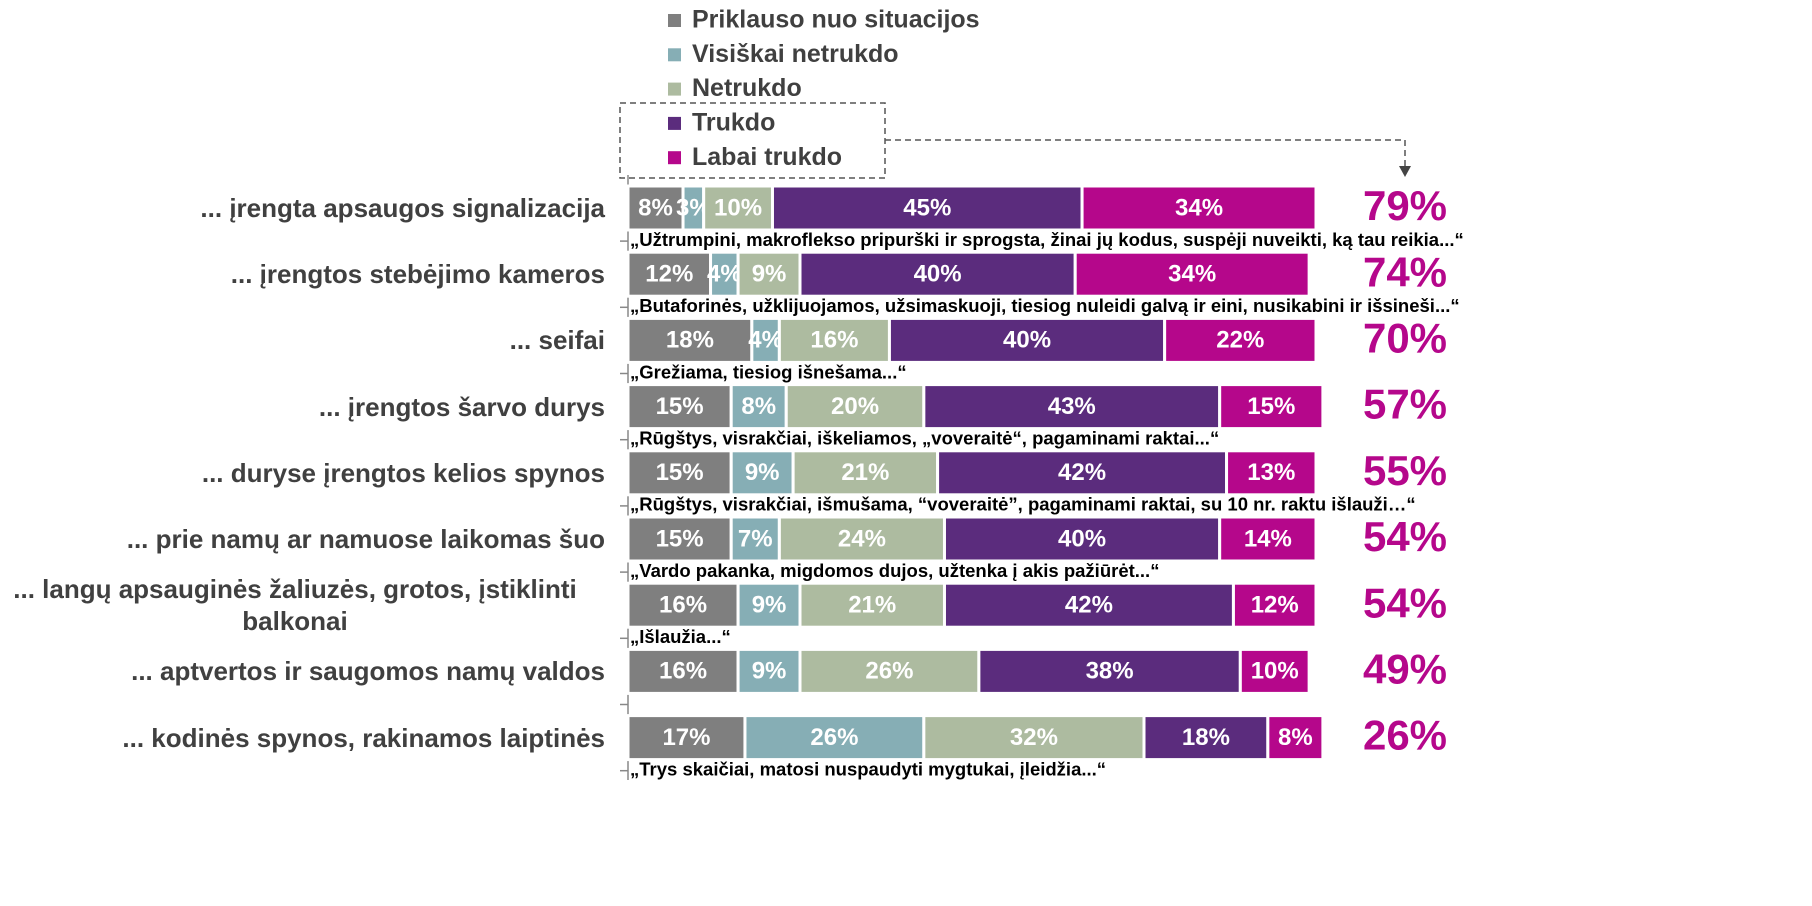 The height and width of the screenshot is (906, 1812). What do you see at coordinates (1145, 153) in the screenshot?
I see `connector` at bounding box center [1145, 153].